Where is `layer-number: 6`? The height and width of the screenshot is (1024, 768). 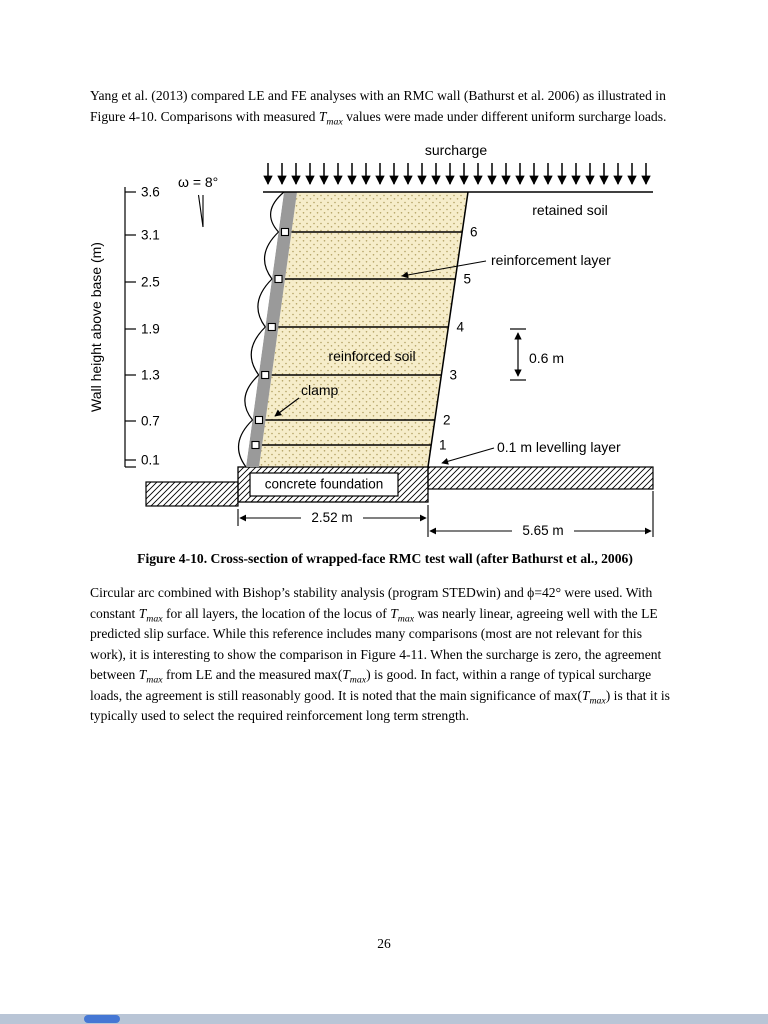 layer-number: 6 is located at coordinates (474, 232).